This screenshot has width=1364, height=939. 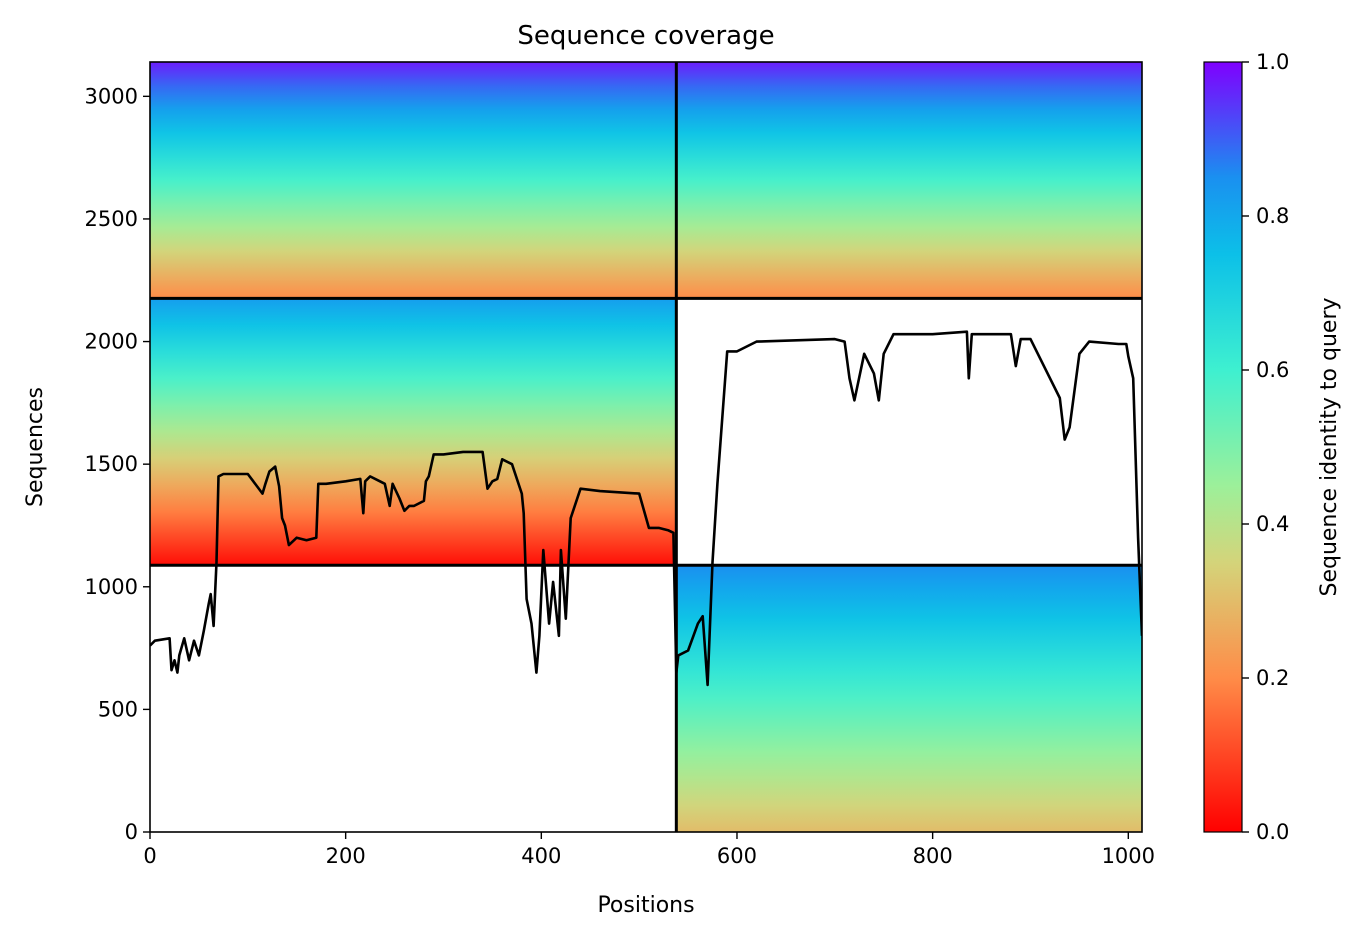 What do you see at coordinates (35, 447) in the screenshot?
I see `y-axis-label: Sequences` at bounding box center [35, 447].